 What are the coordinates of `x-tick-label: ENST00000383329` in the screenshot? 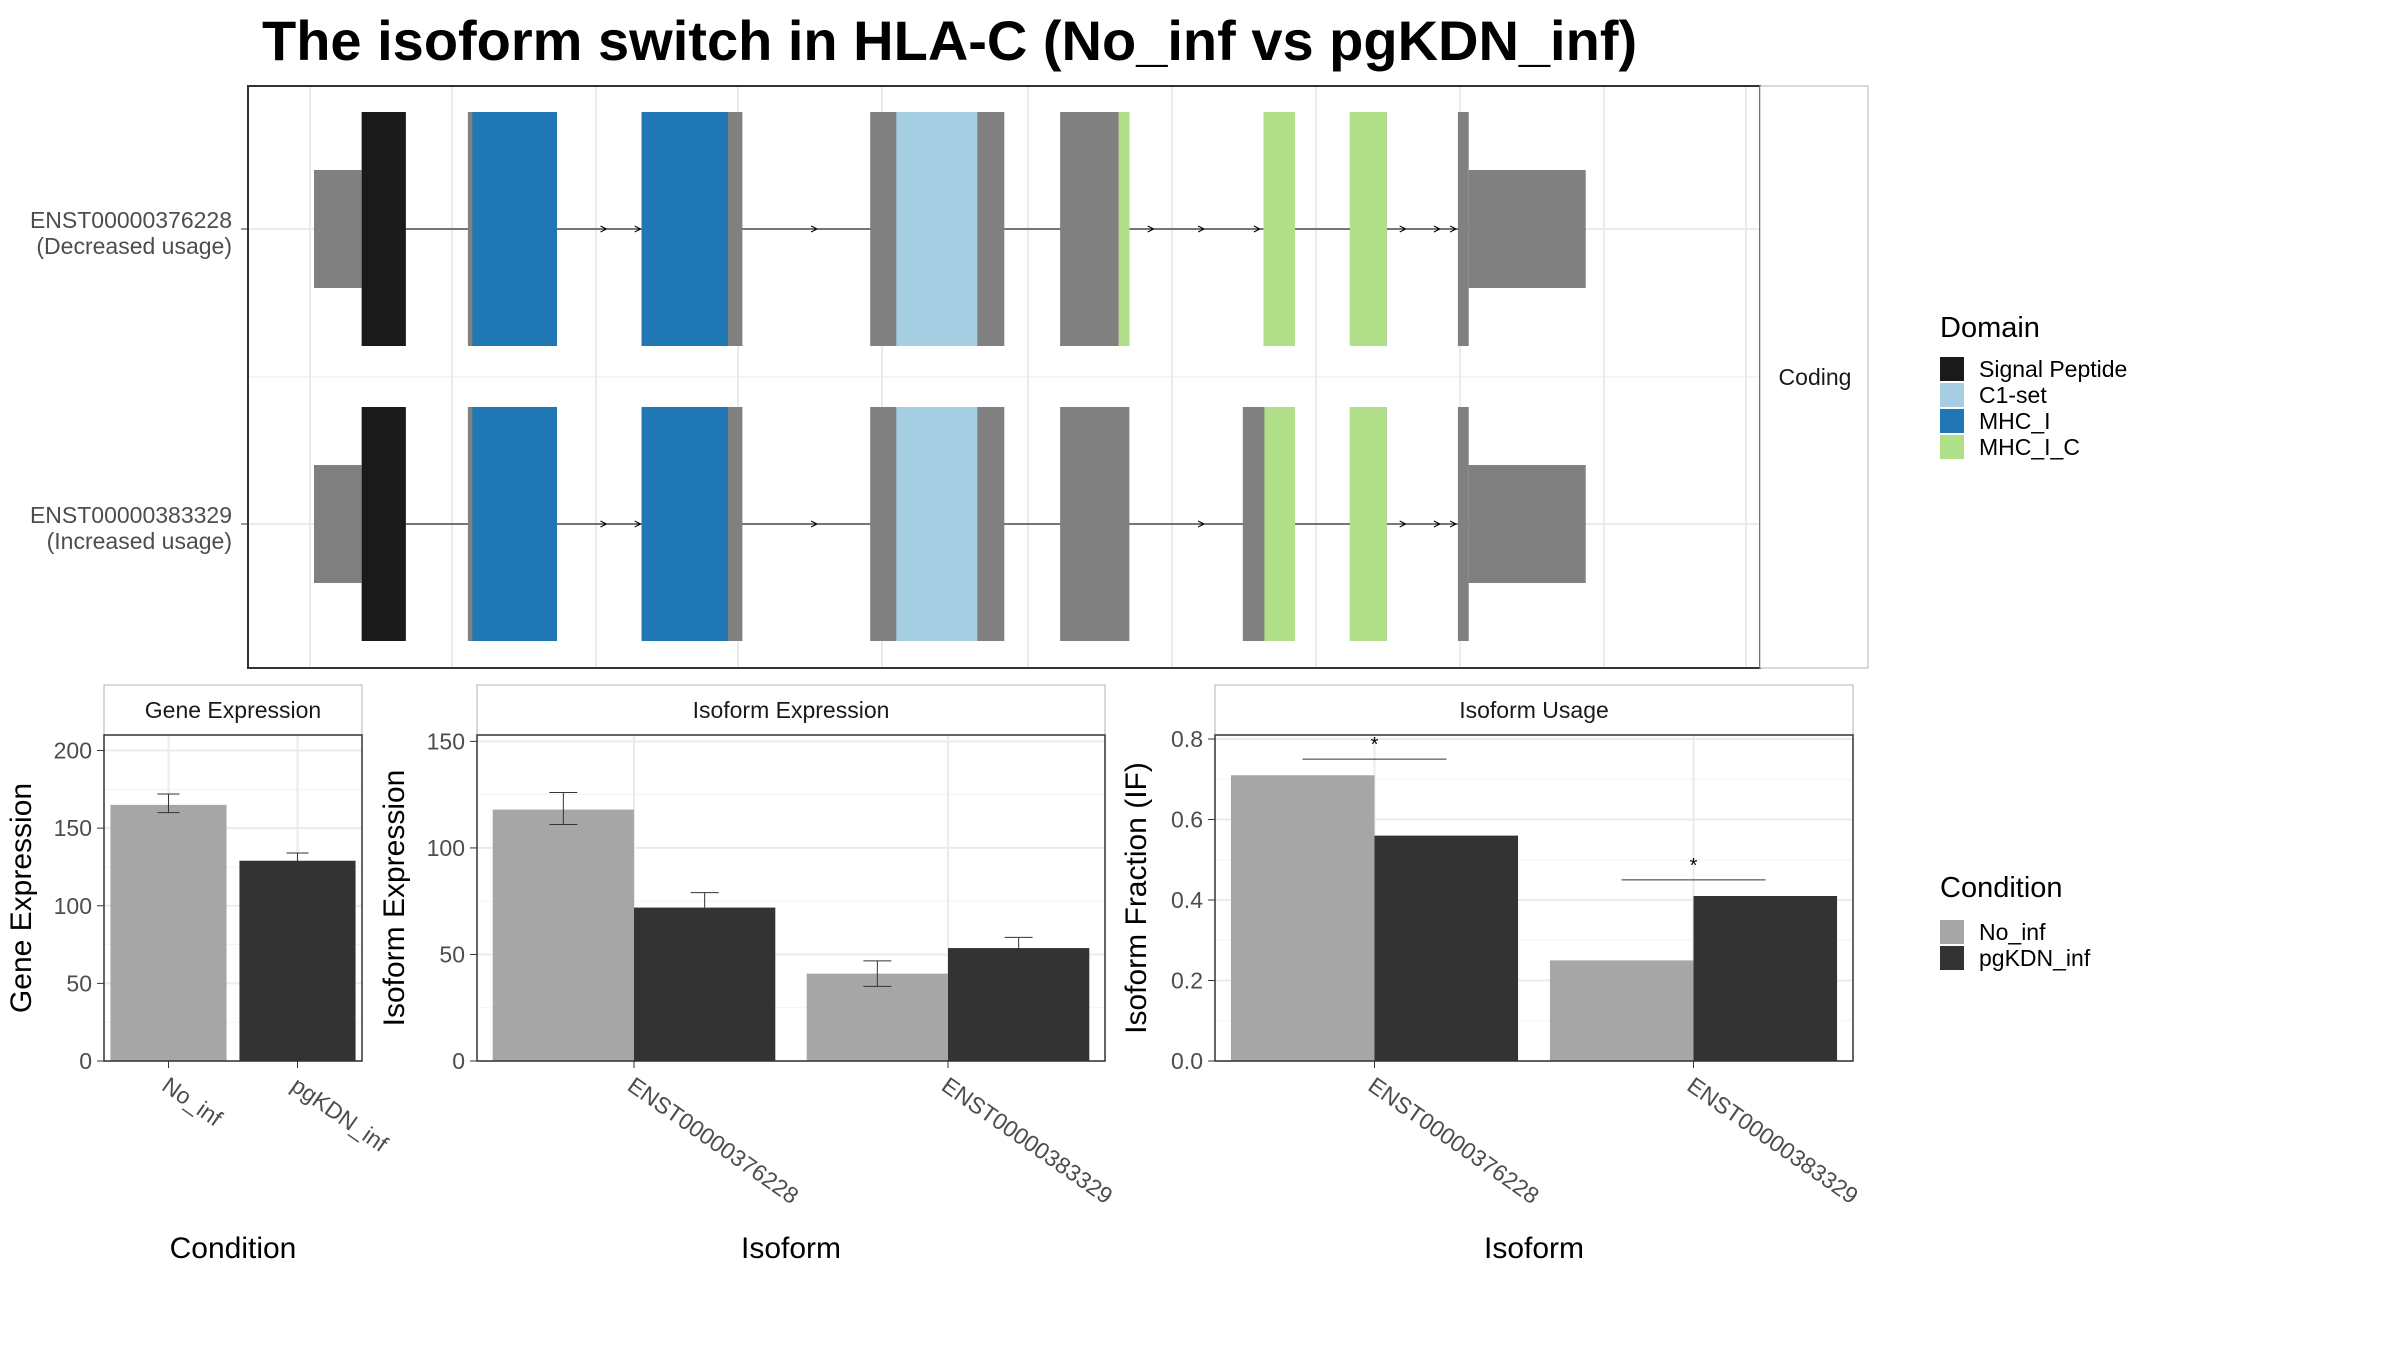 It's located at (1027, 1140).